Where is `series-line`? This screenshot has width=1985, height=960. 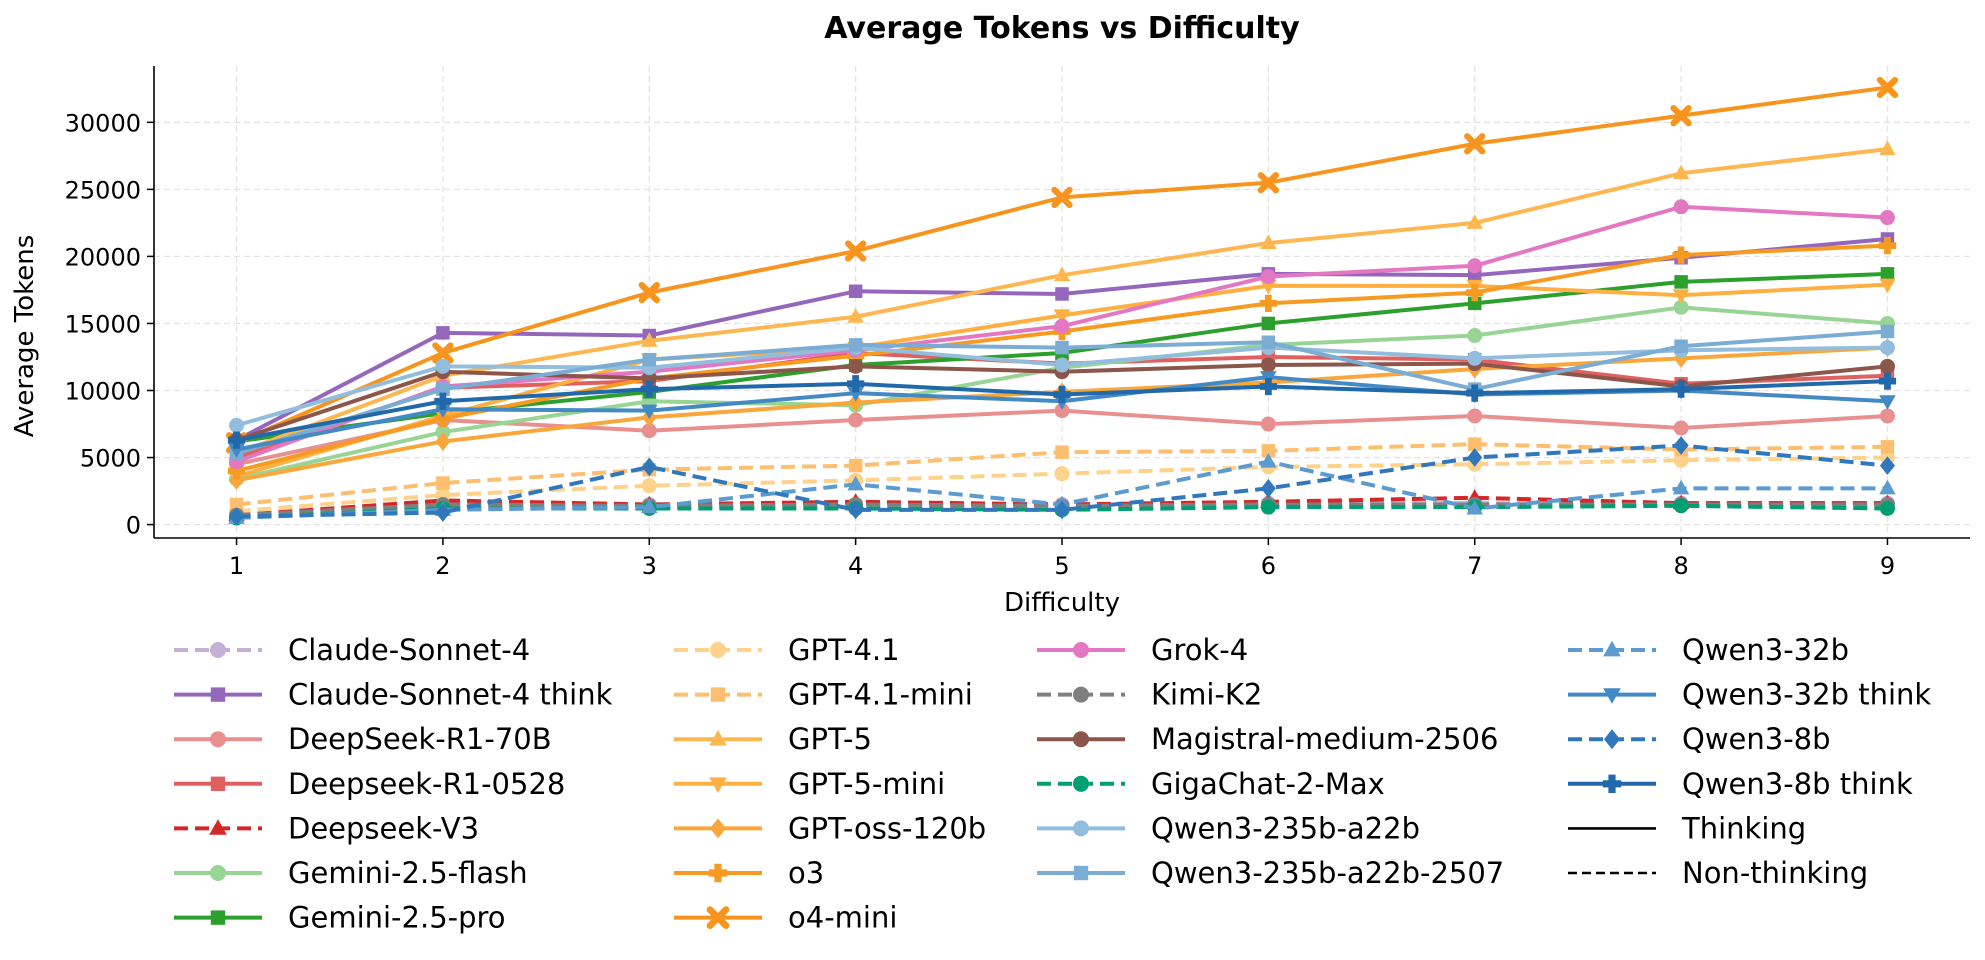
series-line is located at coordinates (1062, 481).